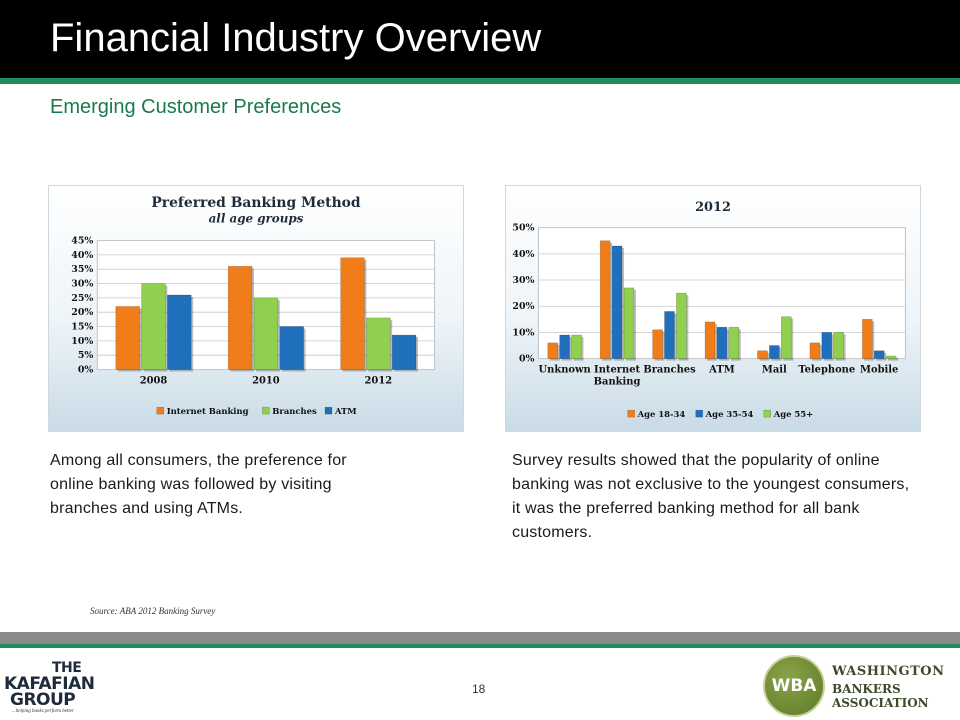  What do you see at coordinates (888, 671) in the screenshot?
I see `wba-name-line1: WASHINGTON` at bounding box center [888, 671].